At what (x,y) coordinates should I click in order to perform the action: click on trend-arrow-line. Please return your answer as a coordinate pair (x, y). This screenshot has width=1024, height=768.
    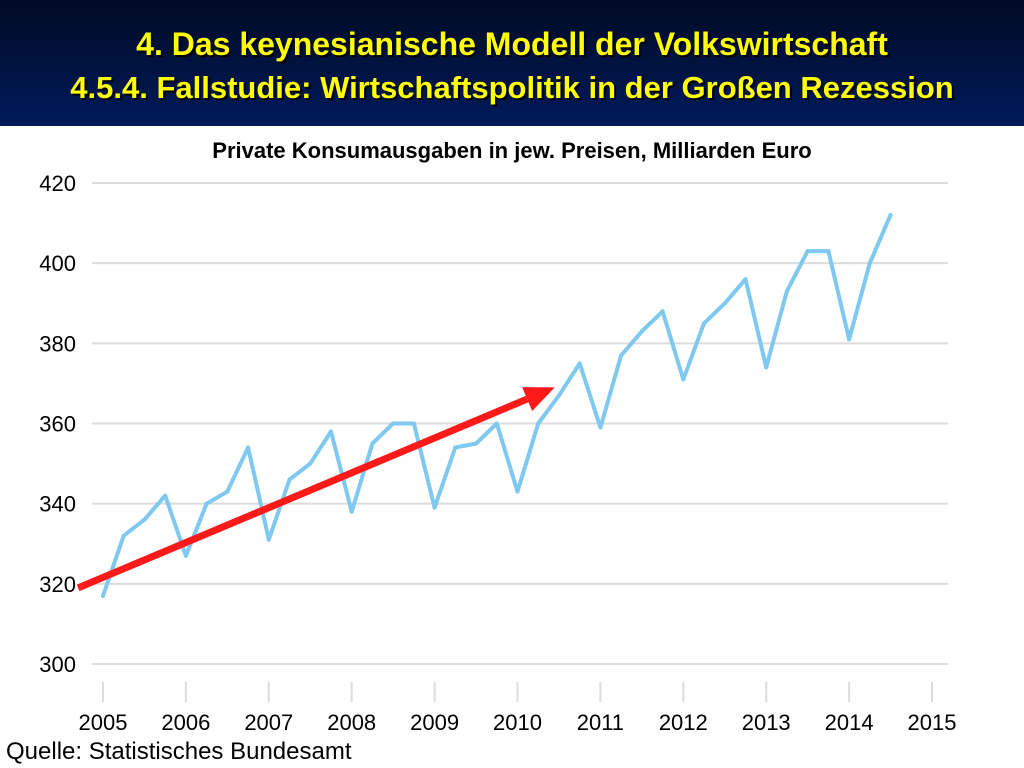
    Looking at the image, I should click on (302, 493).